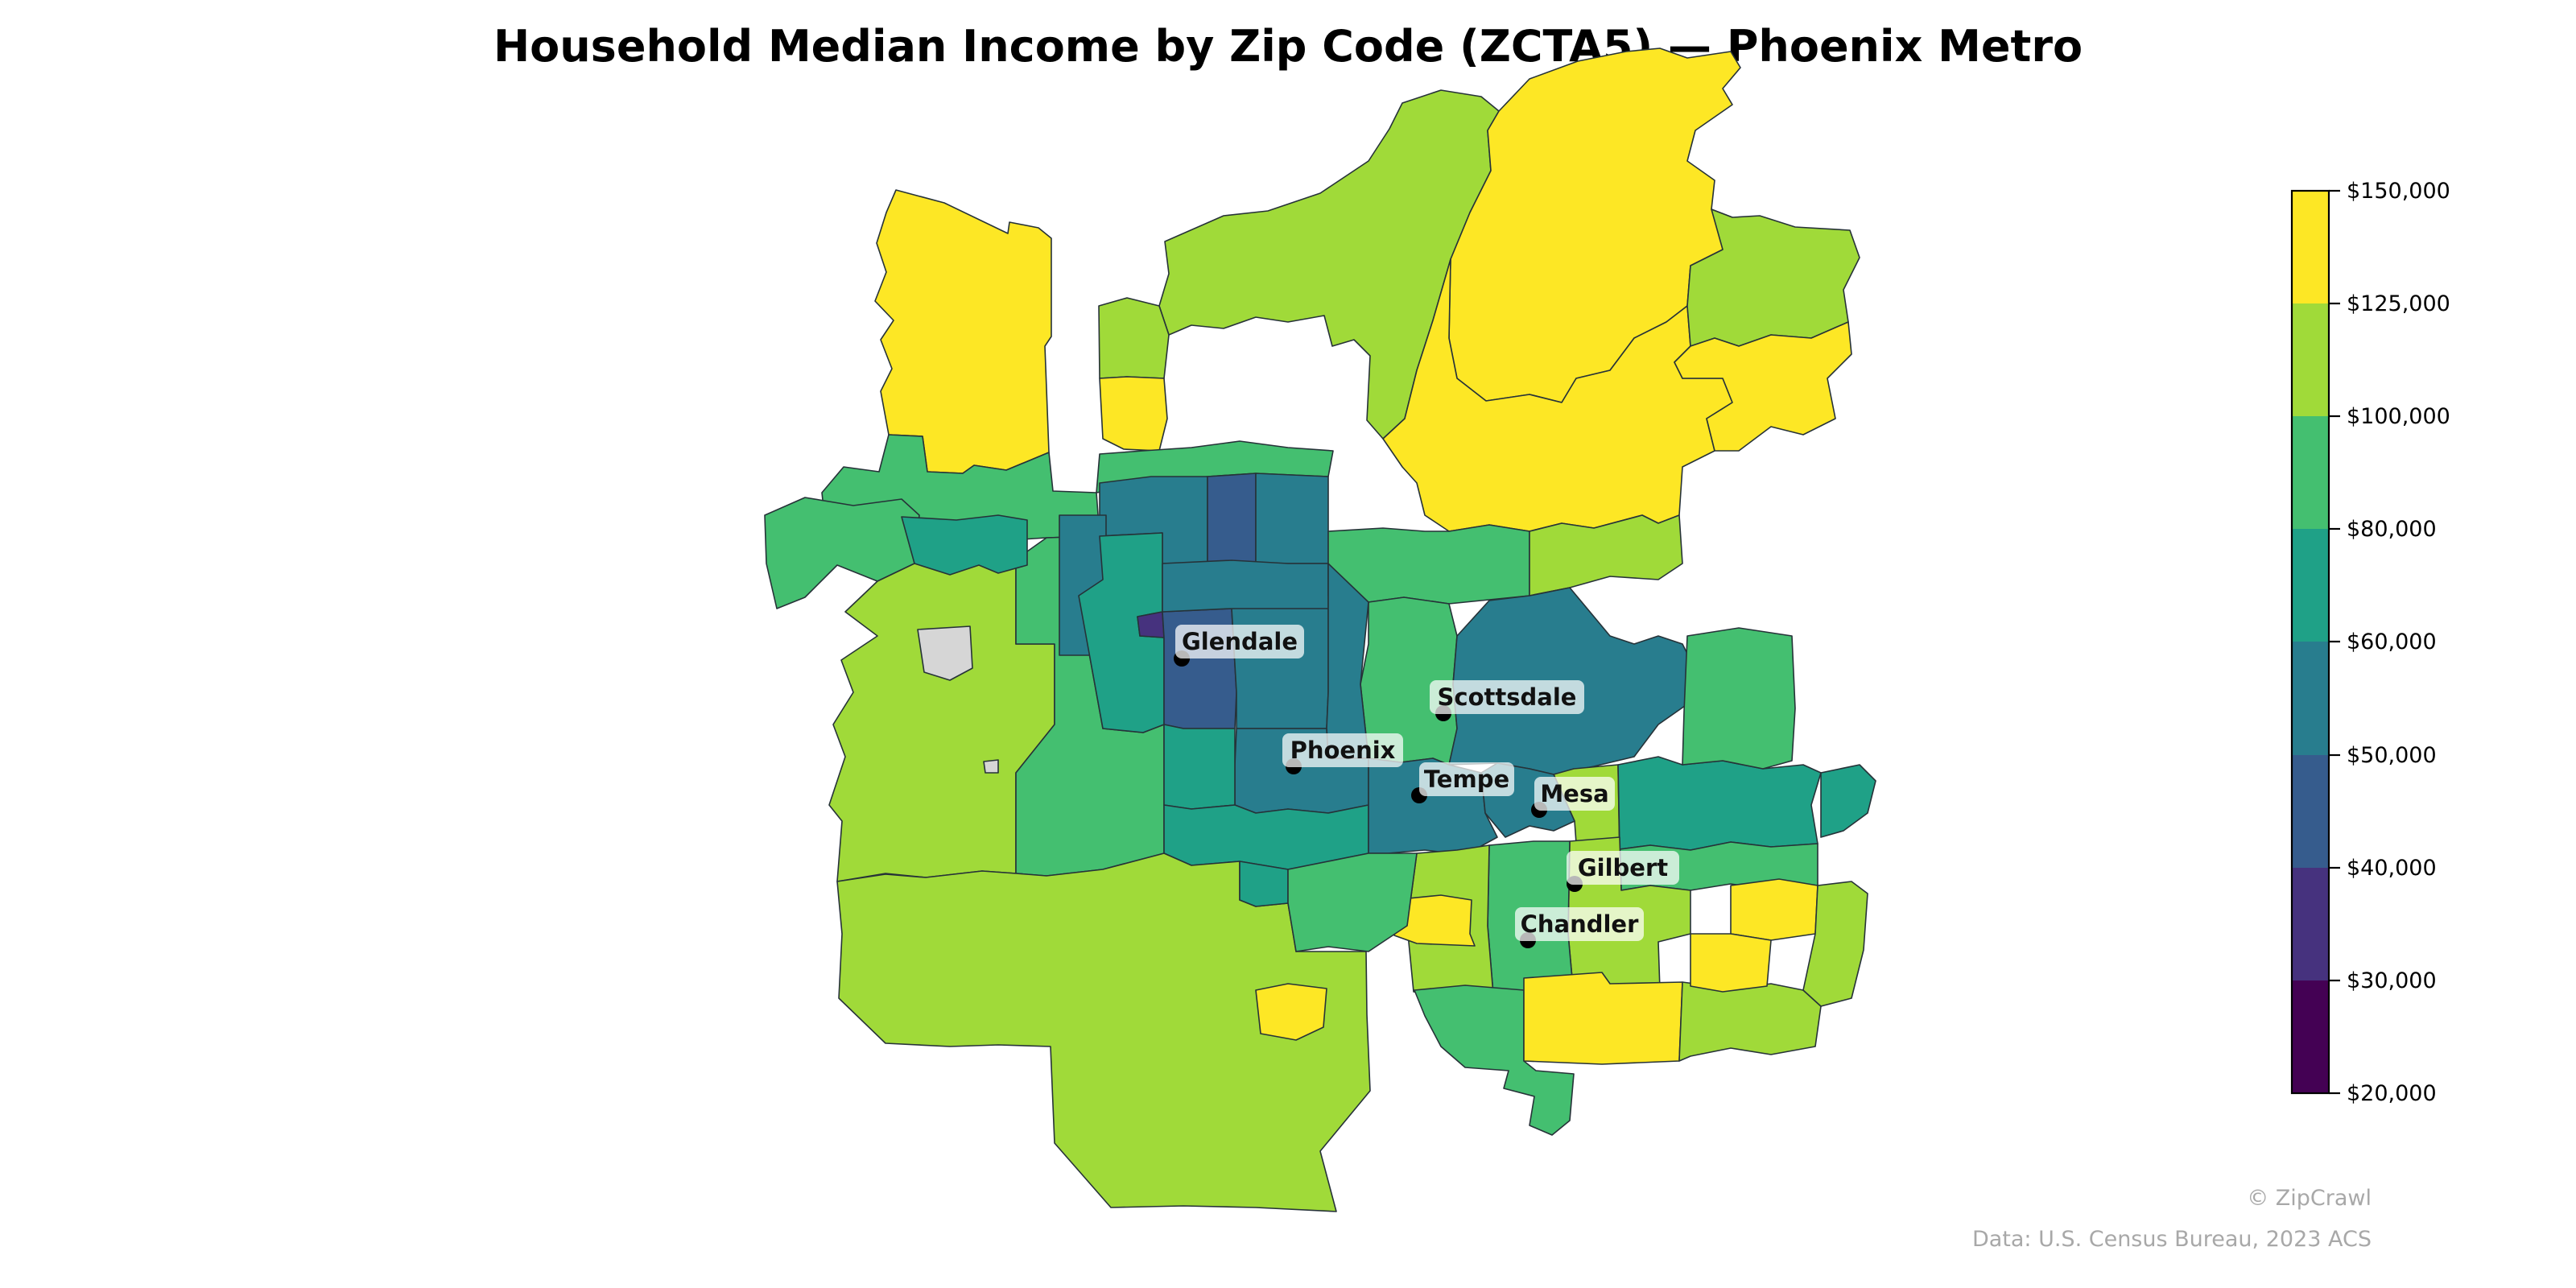 This screenshot has width=2576, height=1288. Describe the element at coordinates (2392, 642) in the screenshot. I see `colorbar-tick-label: $60,000` at that location.